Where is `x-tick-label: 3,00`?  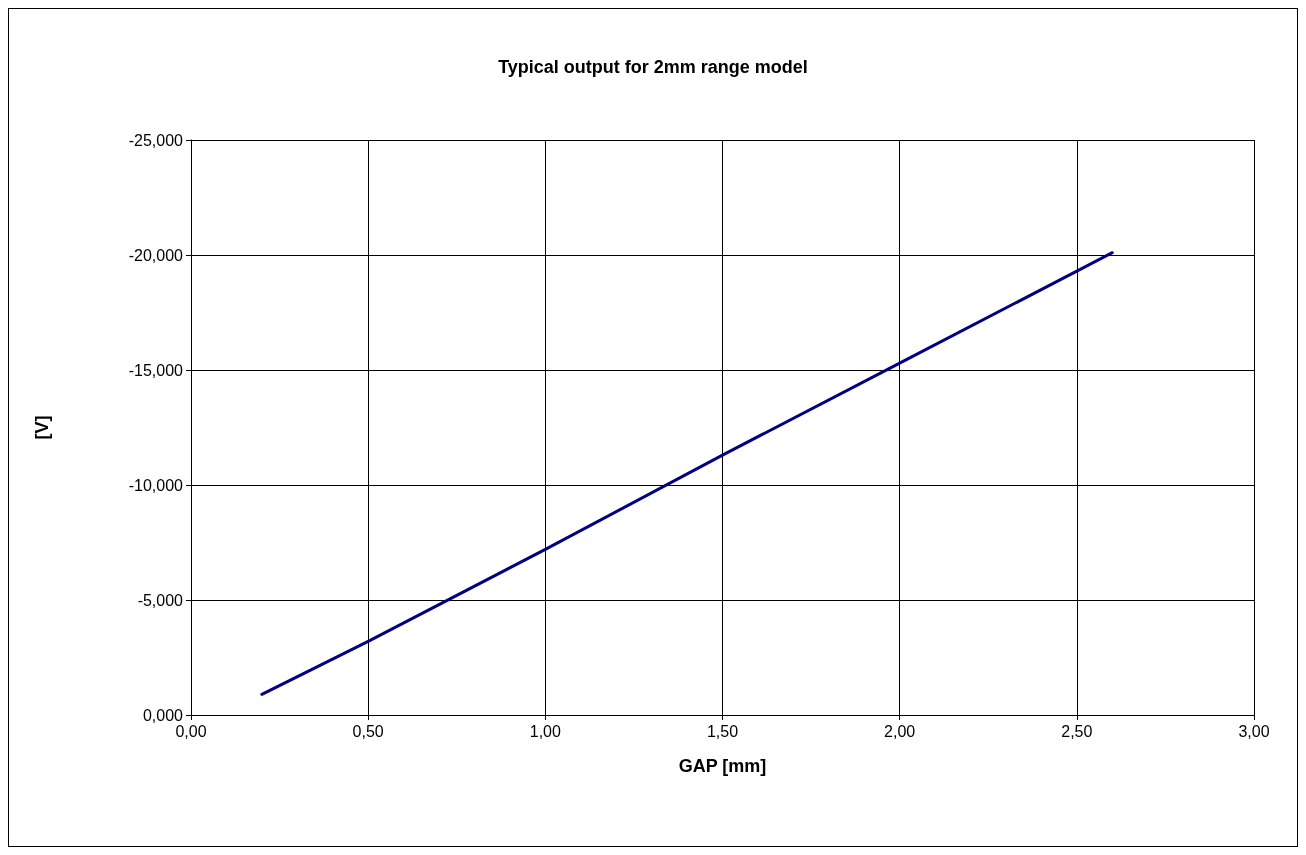
x-tick-label: 3,00 is located at coordinates (1254, 731).